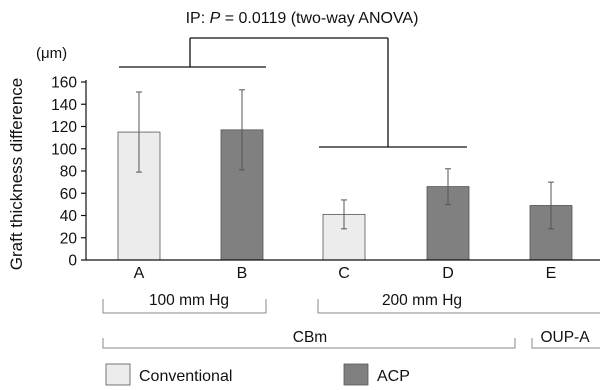  I want to click on x-axis: A B C D E, so click(343, 270).